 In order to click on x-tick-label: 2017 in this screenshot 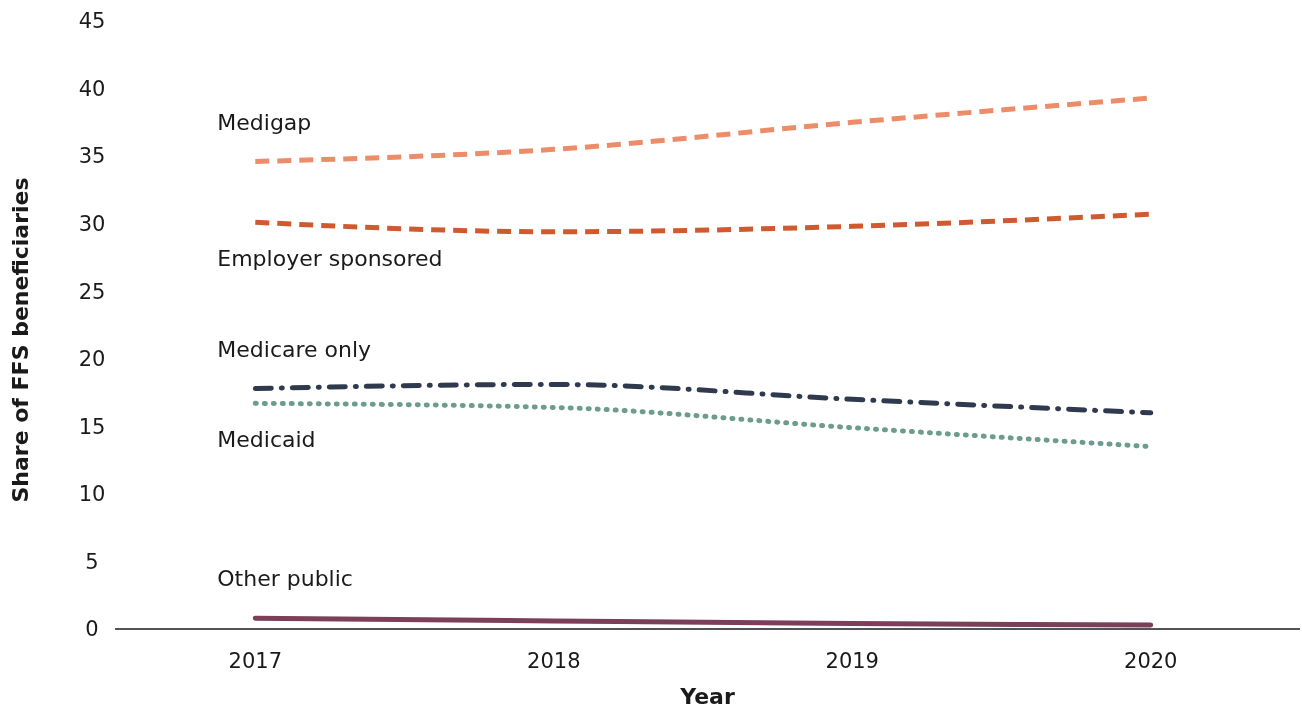, I will do `click(255, 661)`.